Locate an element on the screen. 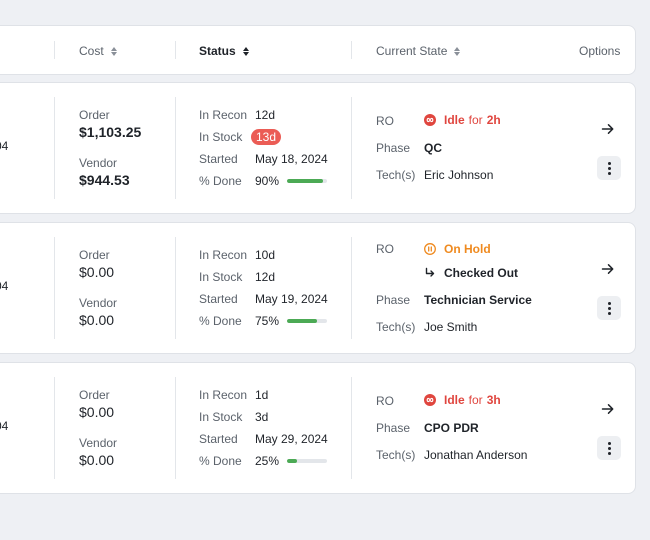 This screenshot has width=650, height=540. column-header-cost-label: Cost is located at coordinates (91, 51).